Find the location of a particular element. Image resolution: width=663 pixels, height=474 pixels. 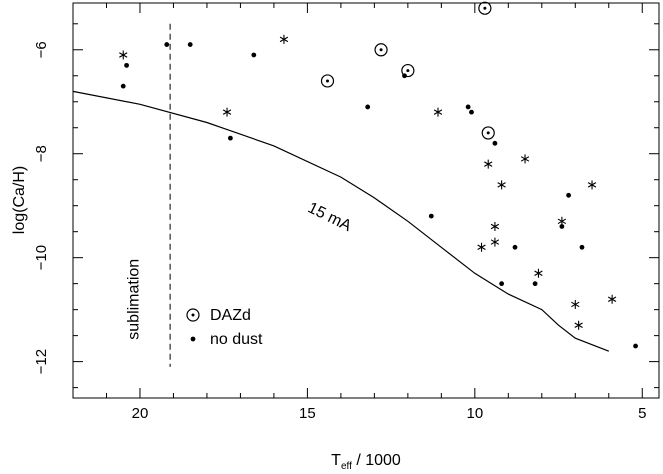

x-tick-label: 15 is located at coordinates (307, 413).